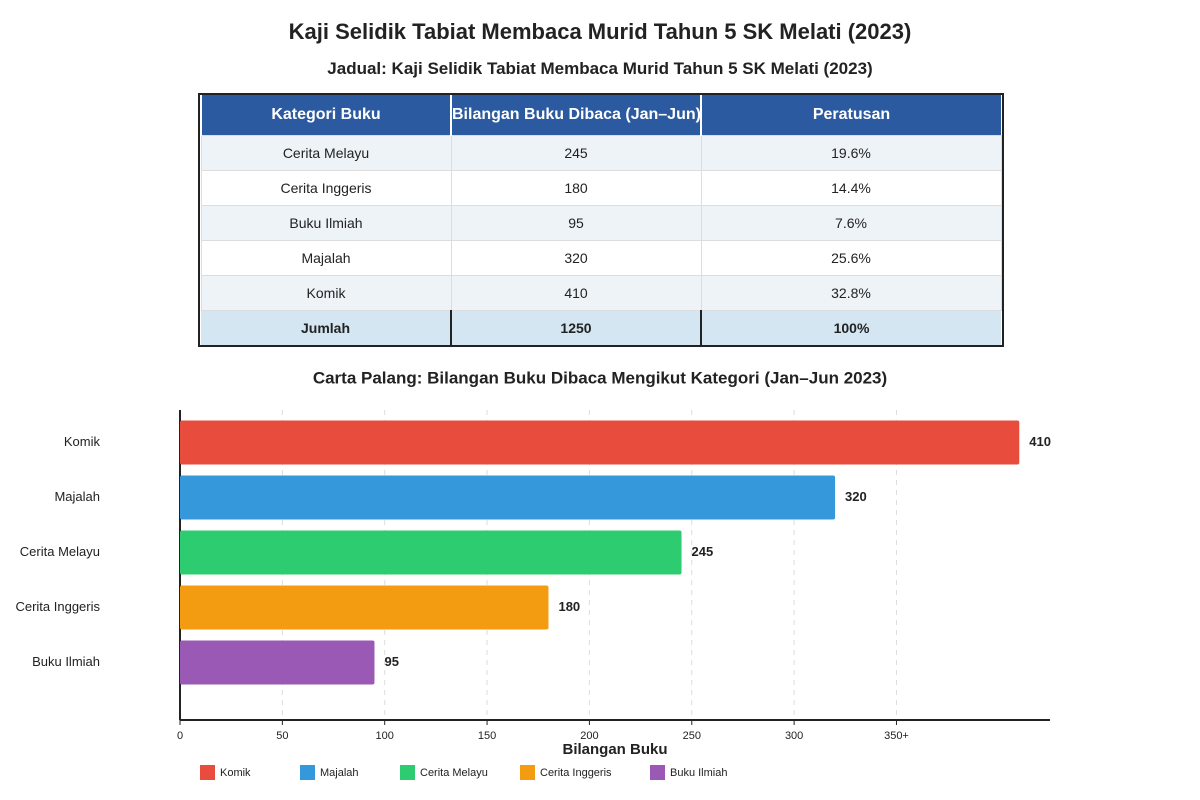  What do you see at coordinates (576, 153) in the screenshot?
I see `table-cell: 245` at bounding box center [576, 153].